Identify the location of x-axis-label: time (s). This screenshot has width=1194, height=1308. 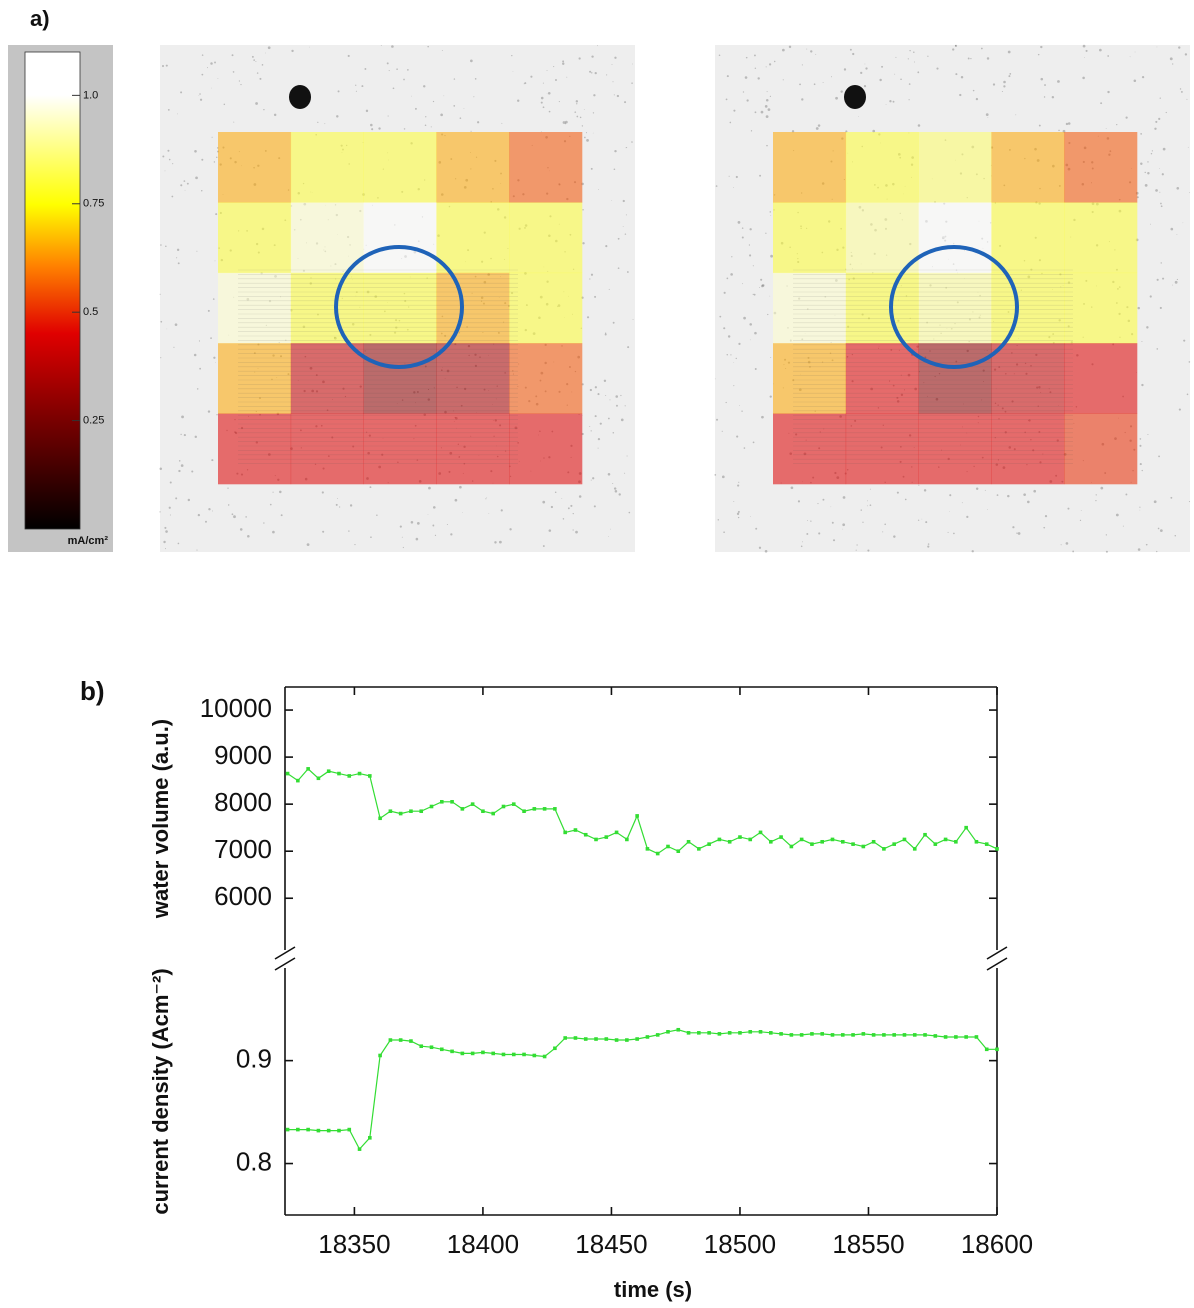
(653, 1289).